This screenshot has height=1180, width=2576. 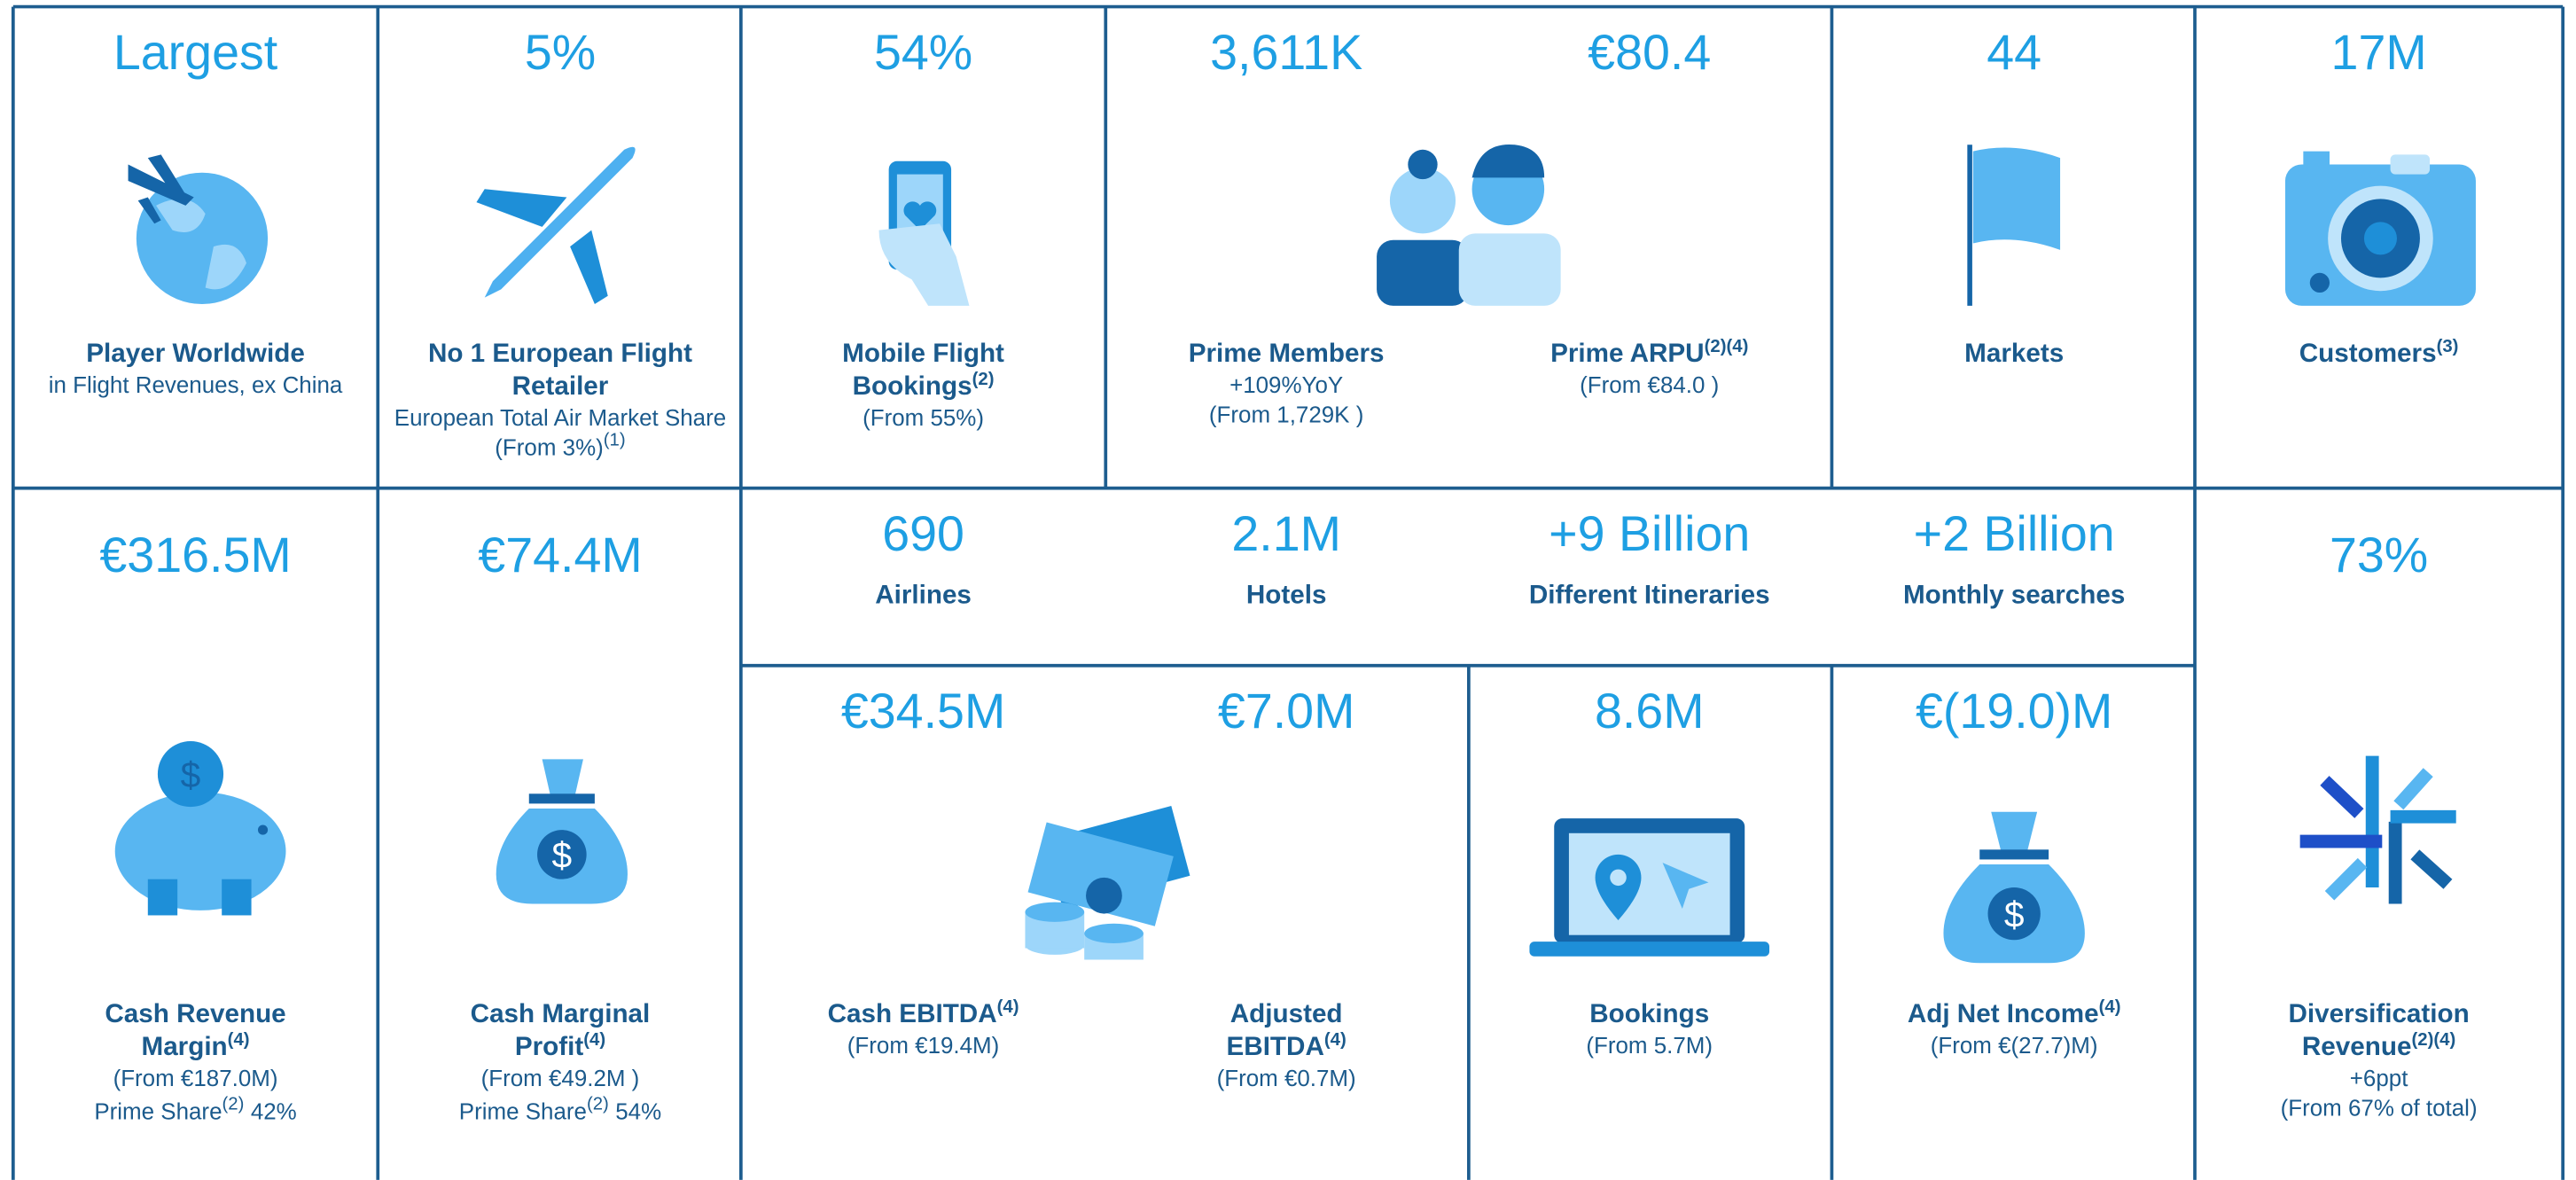 What do you see at coordinates (1649, 1046) in the screenshot?
I see `note-text: (From 5.7M)` at bounding box center [1649, 1046].